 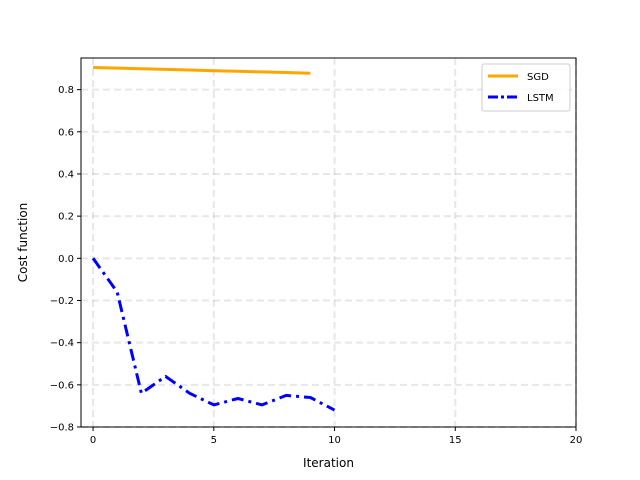 I want to click on legend-label-sgd: SGD, so click(x=538, y=77).